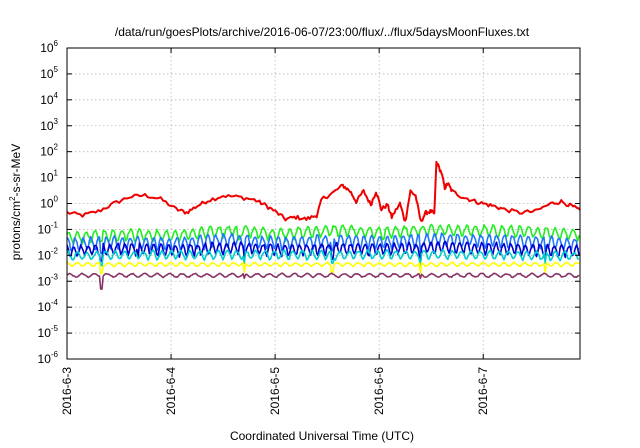 This screenshot has width=640, height=448. Describe the element at coordinates (55, 250) in the screenshot. I see `y-tick-exponent: -2` at that location.